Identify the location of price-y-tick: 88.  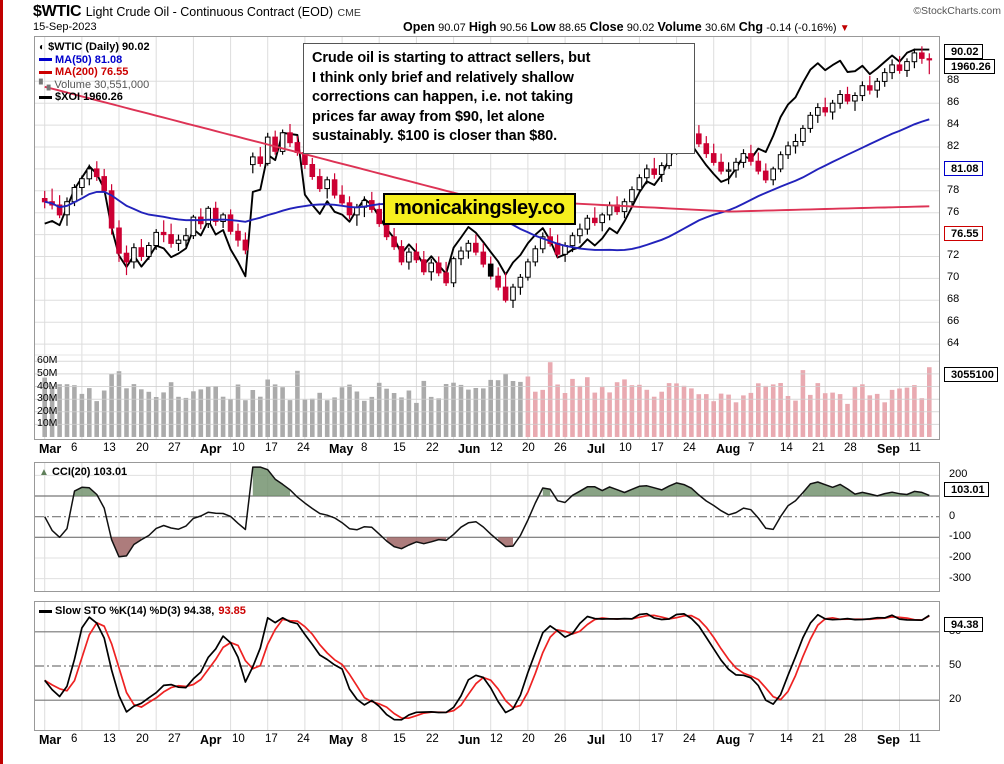
(953, 80).